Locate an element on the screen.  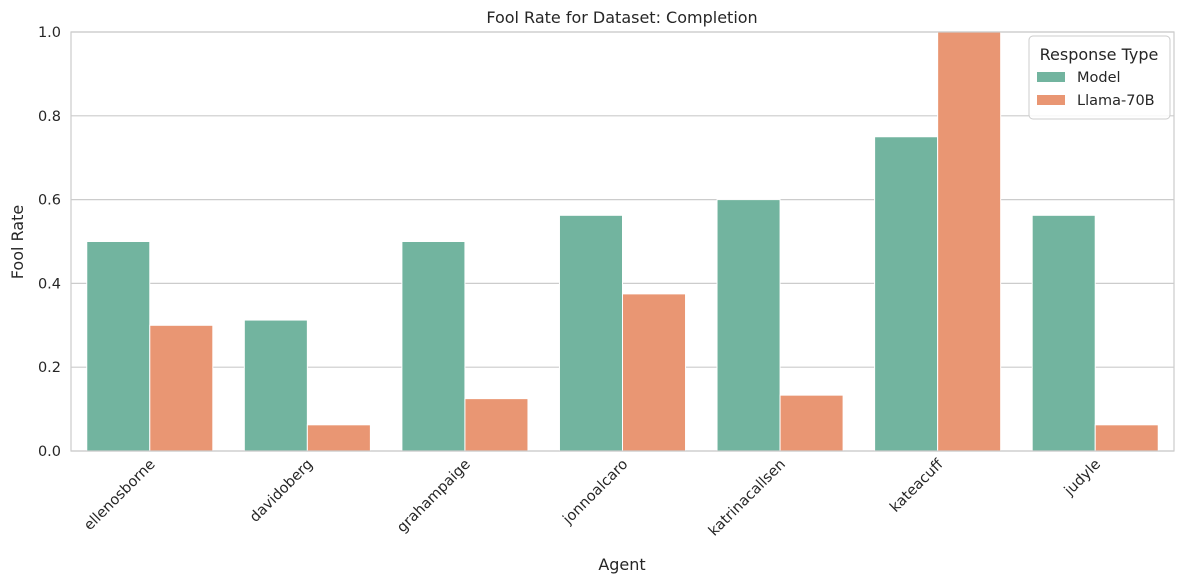
y-tick-label: 1.0 is located at coordinates (49, 33).